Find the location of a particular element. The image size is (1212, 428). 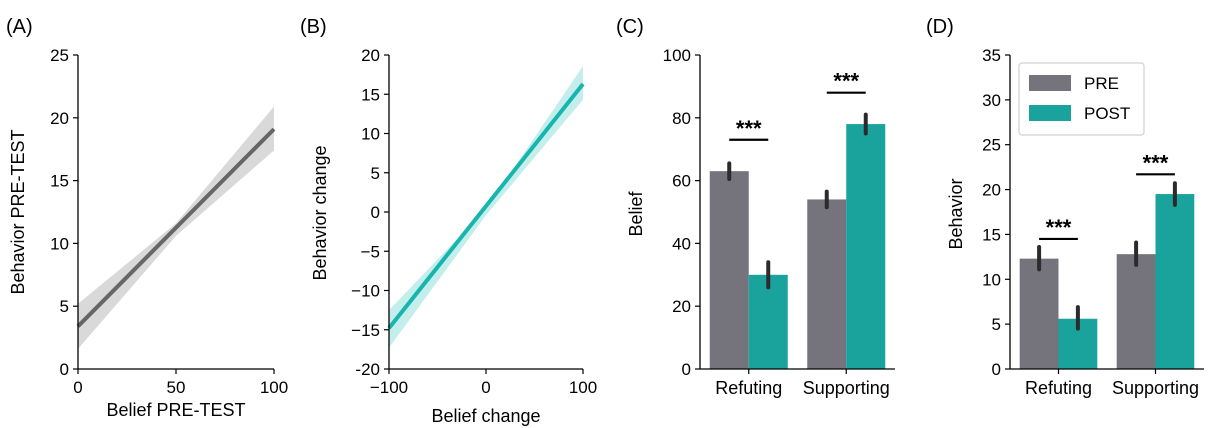

panel-d-ytick-label: 15 is located at coordinates (991, 234).